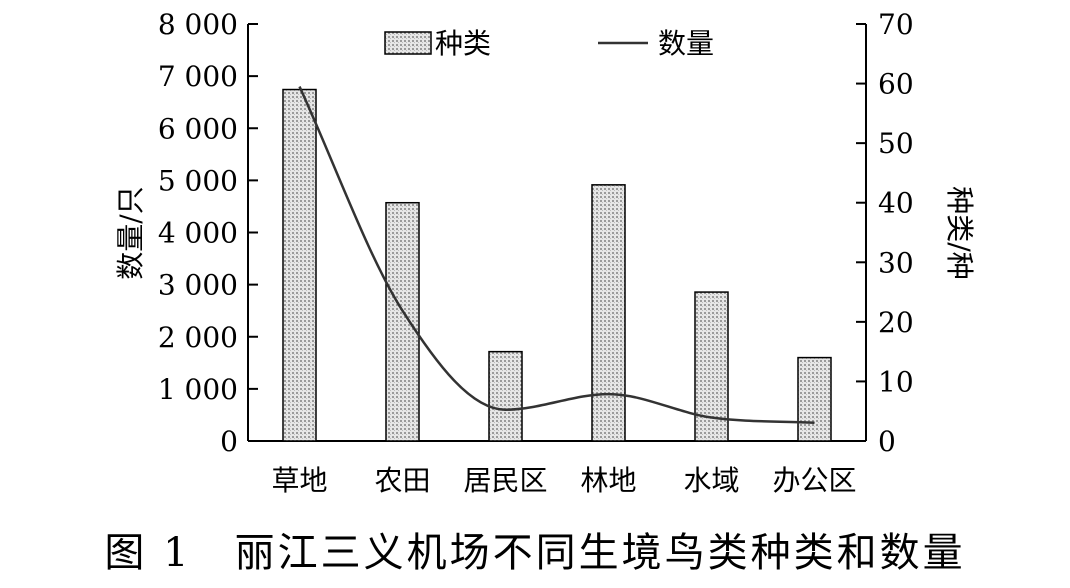 This screenshot has height=588, width=1070. Describe the element at coordinates (563, 480) in the screenshot. I see `category-labels: 草地 农田 居民区 林地 水域 办公区` at that location.